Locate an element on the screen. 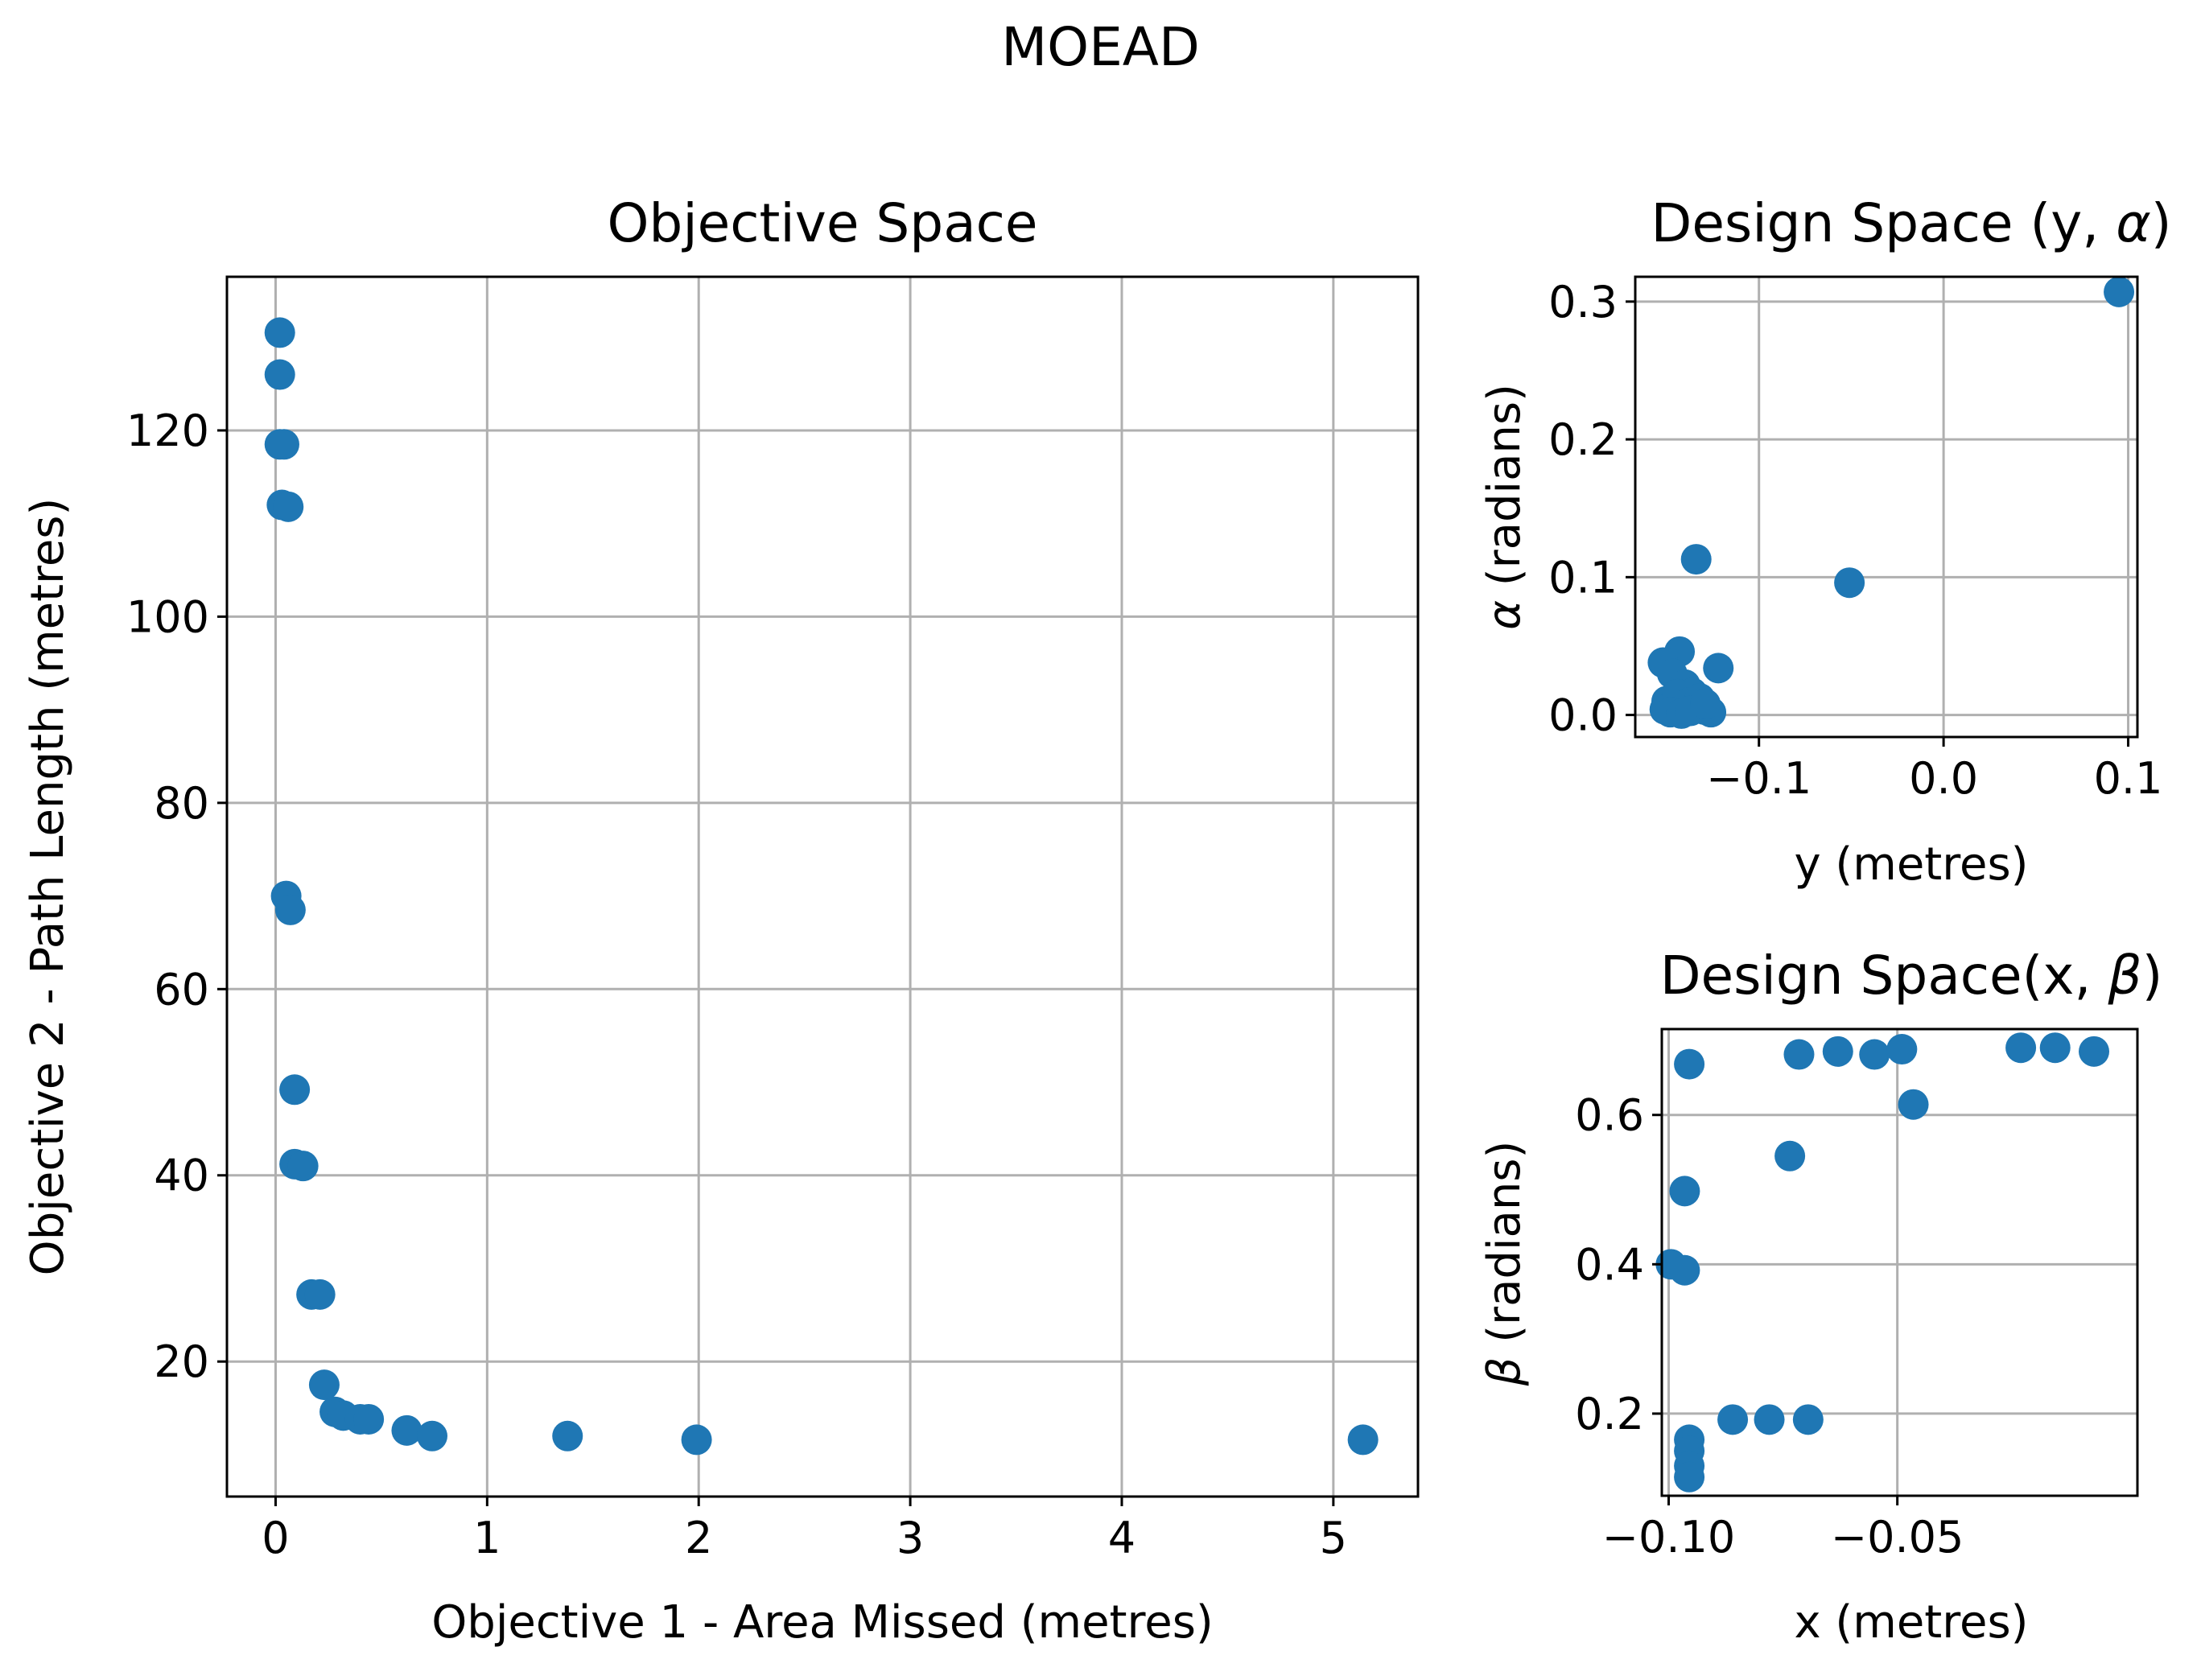 This screenshot has width=2201, height=1680. y-axis-label: Objective 2 - Path Length (metres) is located at coordinates (48, 887).